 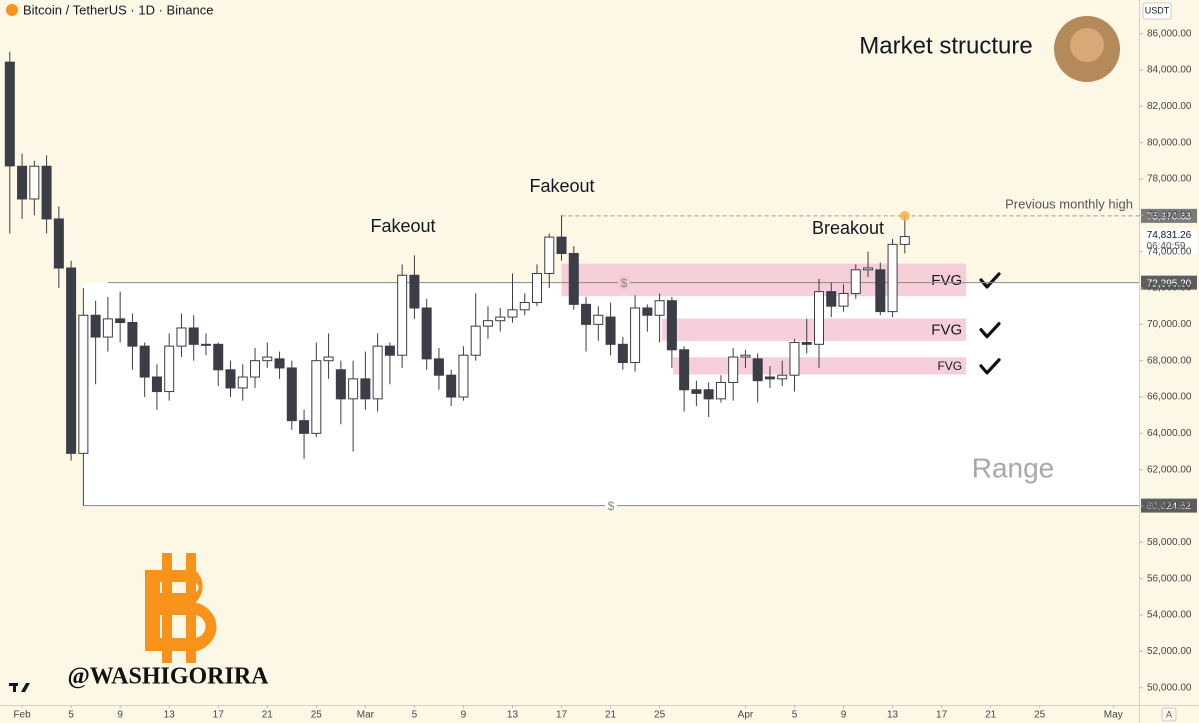 What do you see at coordinates (1169, 215) in the screenshot?
I see `y-tick-label: 76,000.00` at bounding box center [1169, 215].